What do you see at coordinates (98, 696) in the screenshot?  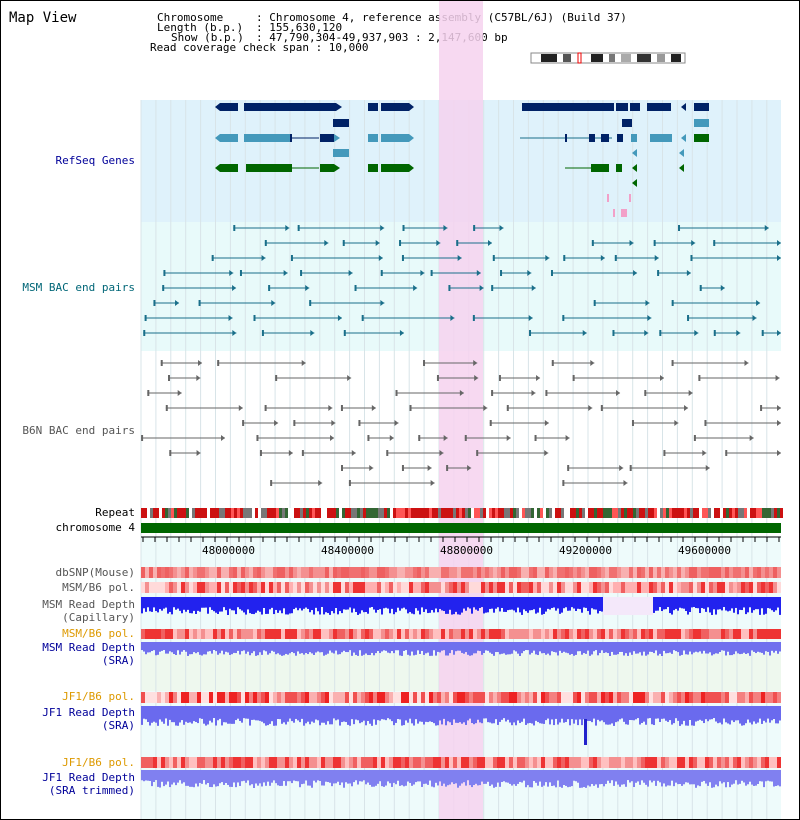 I see `track-label-jf1-b6-pol: JF1/B6 pol.` at bounding box center [98, 696].